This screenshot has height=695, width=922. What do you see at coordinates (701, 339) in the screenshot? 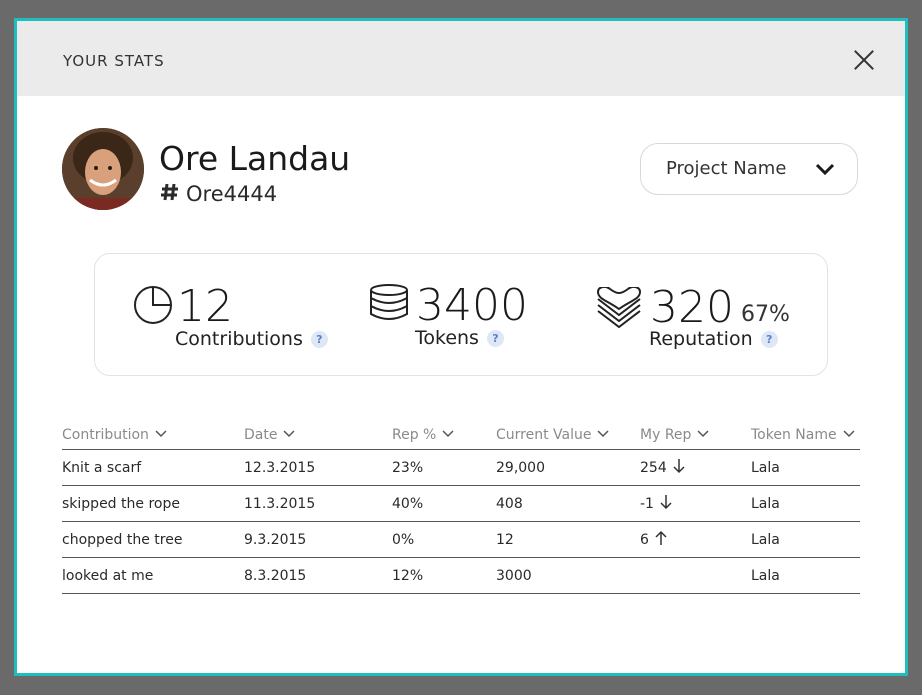
I see `reputation-label-text: Reputation` at bounding box center [701, 339].